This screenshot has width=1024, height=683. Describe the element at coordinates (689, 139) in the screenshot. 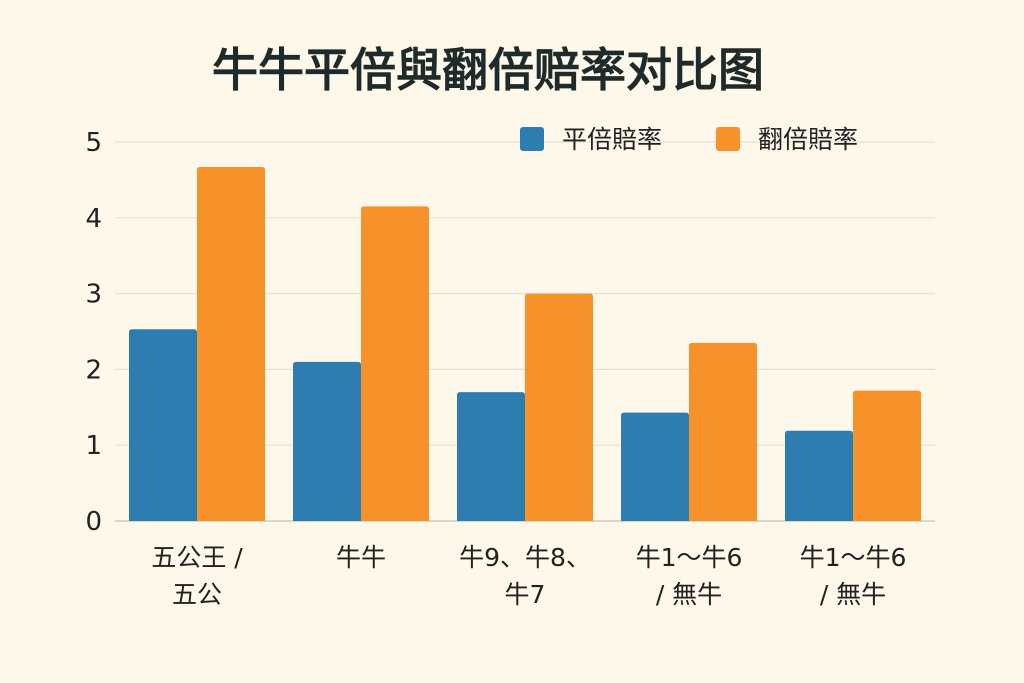

I see `legend: 平倍賠率 翻倍賠率` at that location.